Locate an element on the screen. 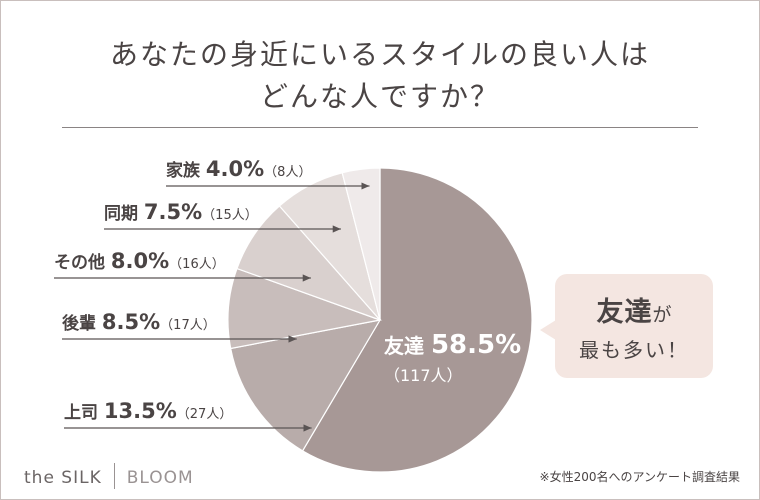  chart-title-line2: どんな人ですか？ is located at coordinates (379, 96).